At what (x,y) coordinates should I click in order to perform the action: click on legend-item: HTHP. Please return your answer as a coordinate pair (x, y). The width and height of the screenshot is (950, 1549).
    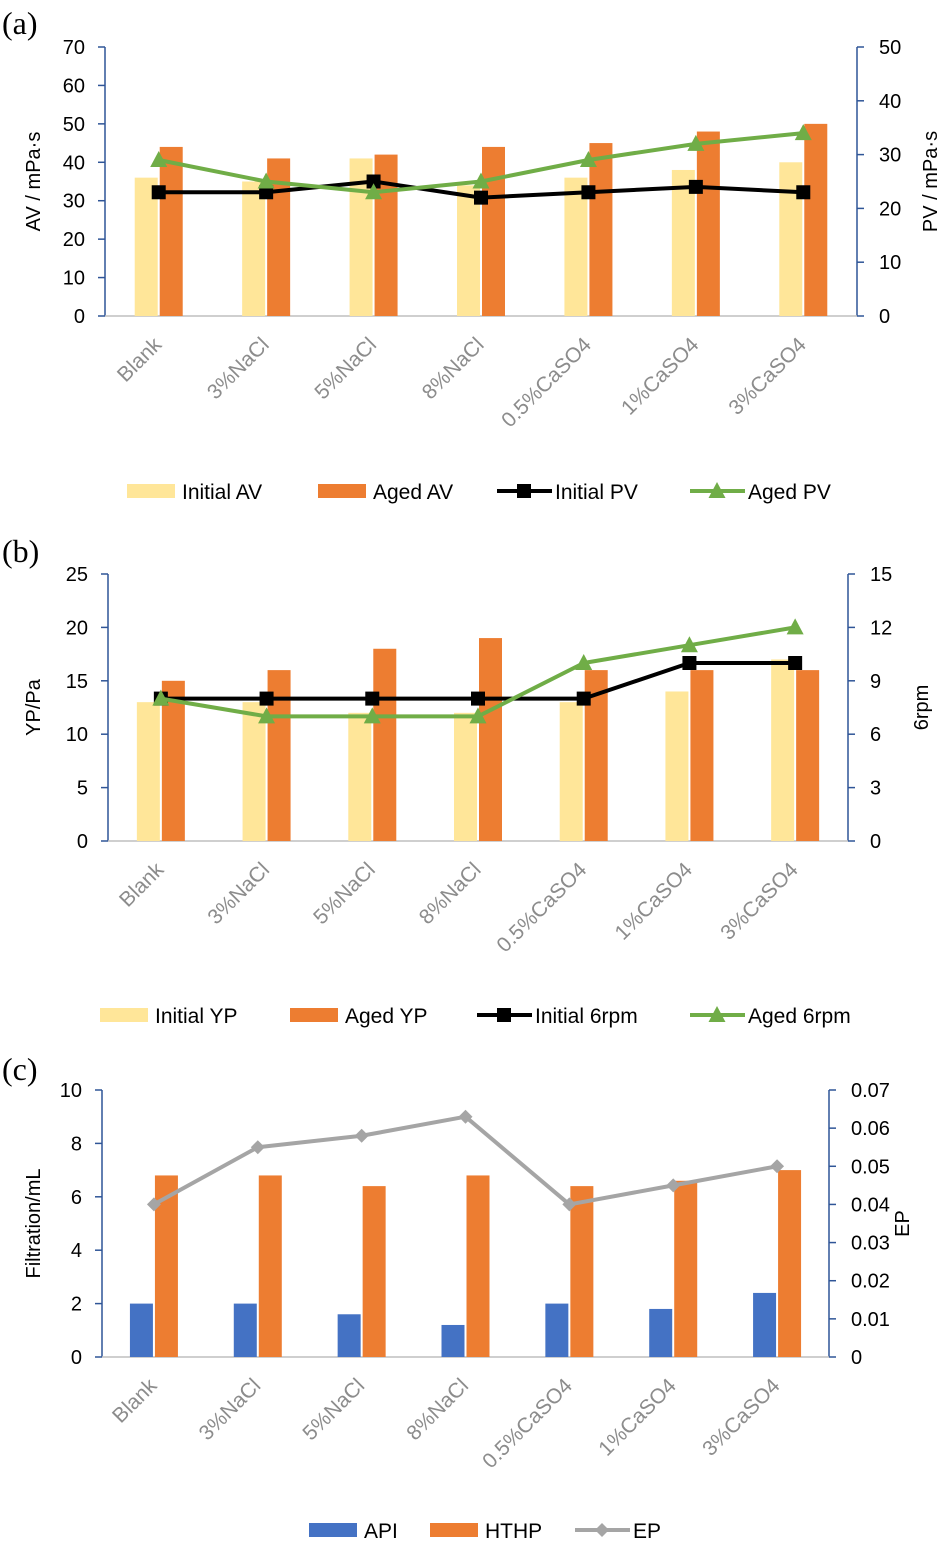
    Looking at the image, I should click on (486, 1531).